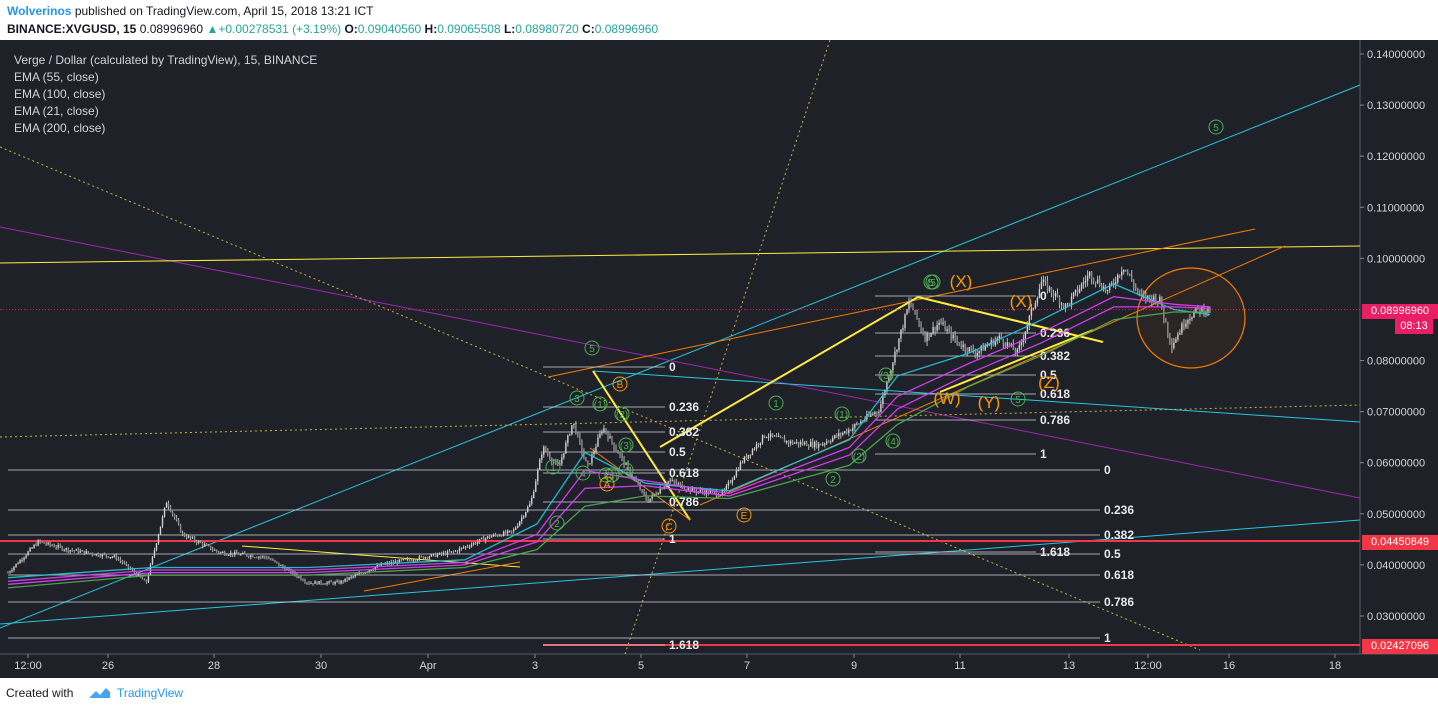 This screenshot has width=1438, height=711. I want to click on legend-ema-100: EMA (100, close), so click(60, 94).